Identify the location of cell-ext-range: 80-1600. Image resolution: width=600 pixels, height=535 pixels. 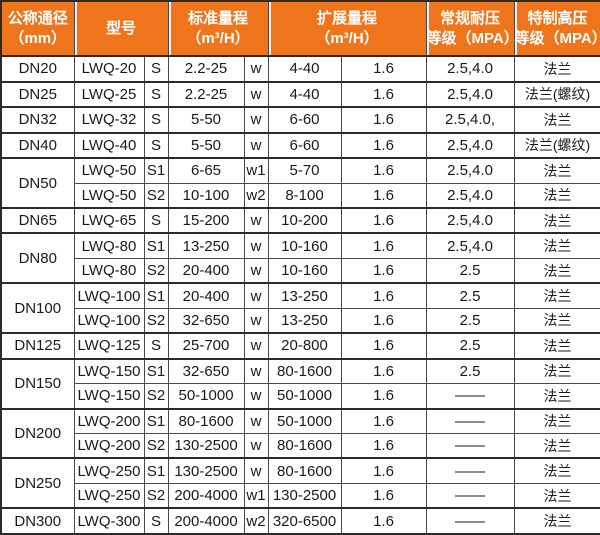
(304, 446).